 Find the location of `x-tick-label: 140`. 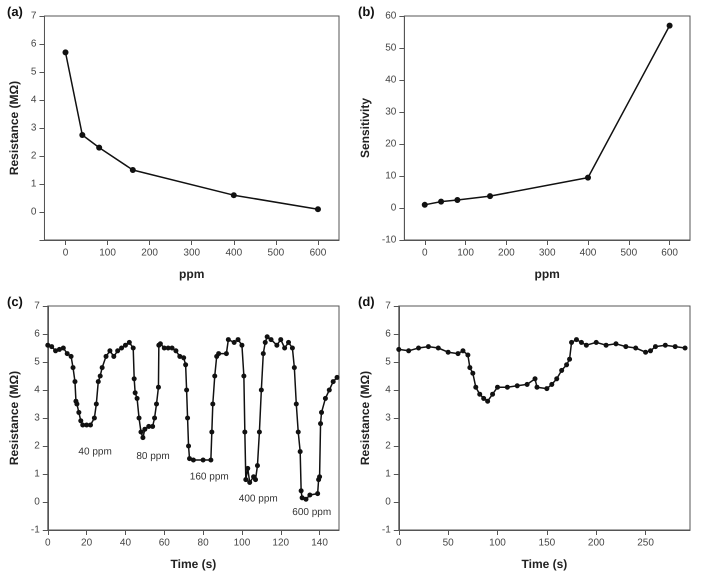

x-tick-label: 140 is located at coordinates (319, 543).